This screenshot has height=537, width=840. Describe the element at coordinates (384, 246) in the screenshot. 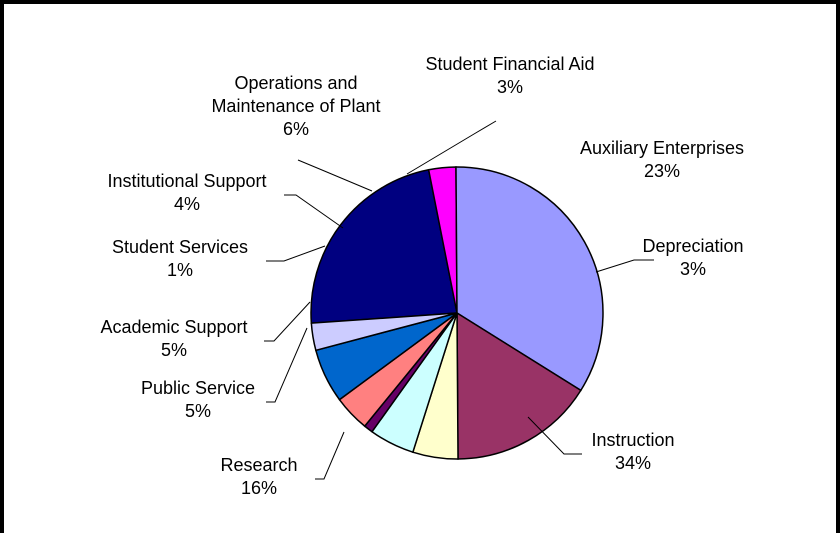

I see `pie-slice-auxiliary-enterprises` at that location.